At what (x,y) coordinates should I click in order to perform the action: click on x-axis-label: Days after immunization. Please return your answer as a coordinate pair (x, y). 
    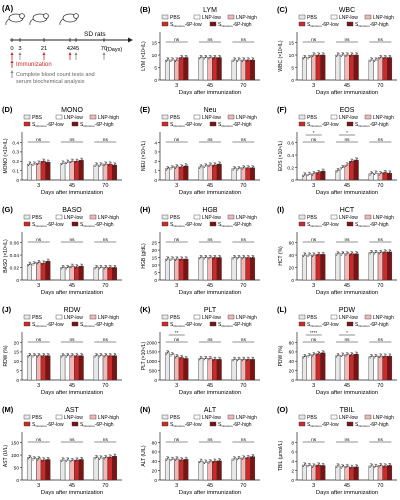
    Looking at the image, I should click on (210, 193).